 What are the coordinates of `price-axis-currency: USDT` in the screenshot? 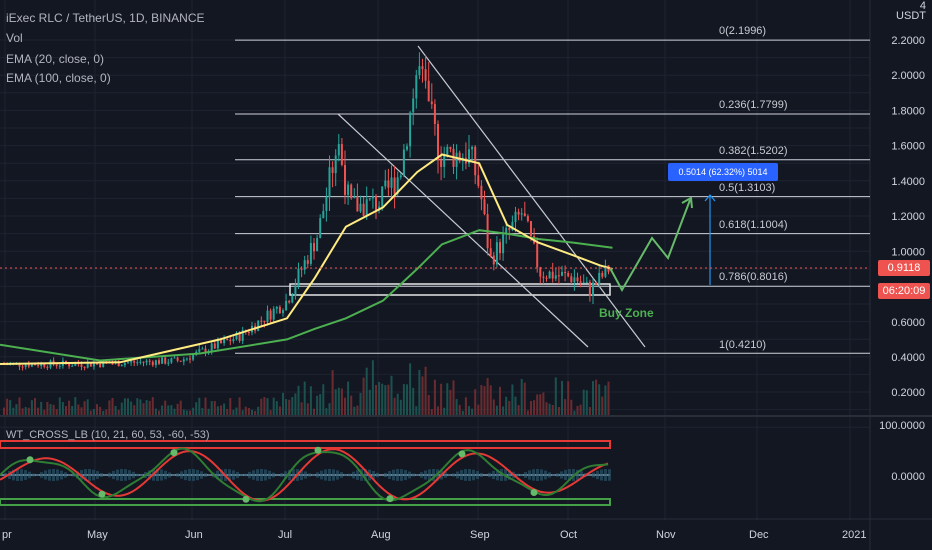 It's located at (911, 16).